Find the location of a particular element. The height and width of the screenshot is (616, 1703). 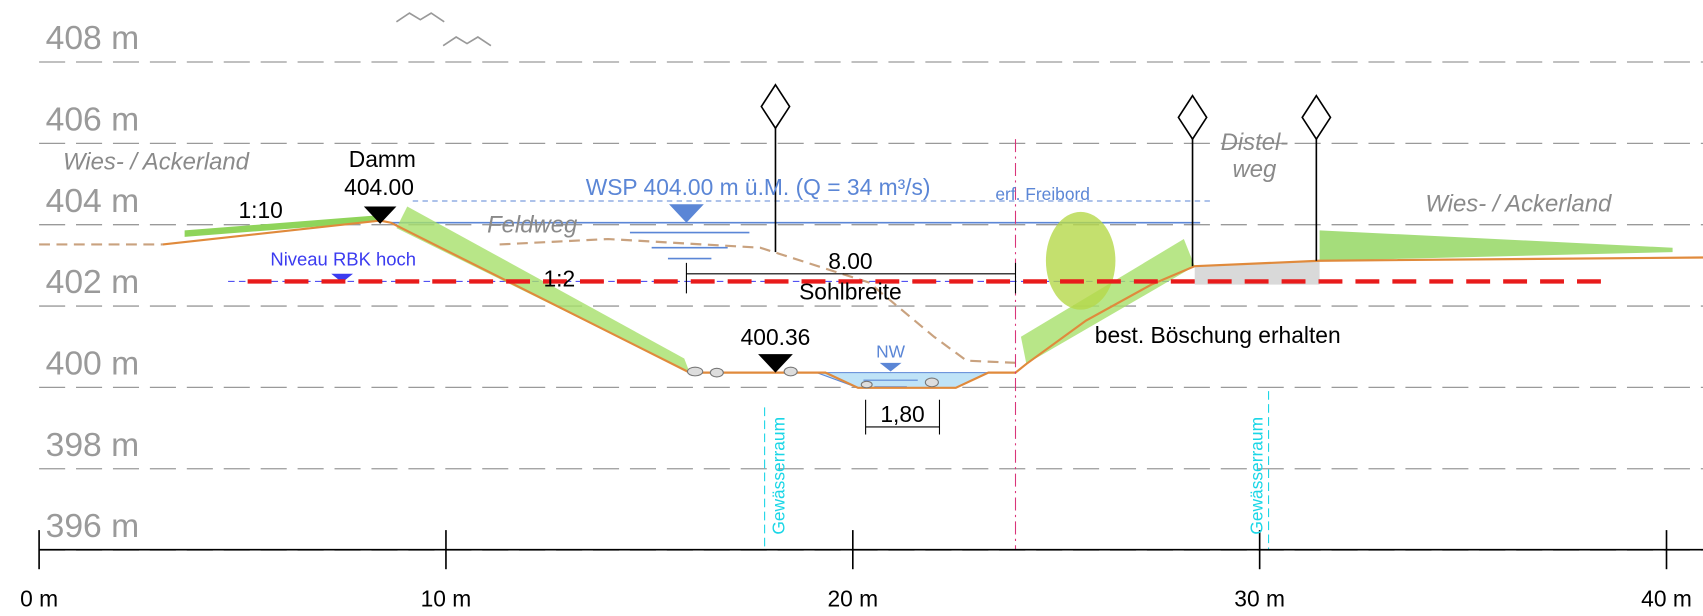

water-triangle is located at coordinates (686, 213).